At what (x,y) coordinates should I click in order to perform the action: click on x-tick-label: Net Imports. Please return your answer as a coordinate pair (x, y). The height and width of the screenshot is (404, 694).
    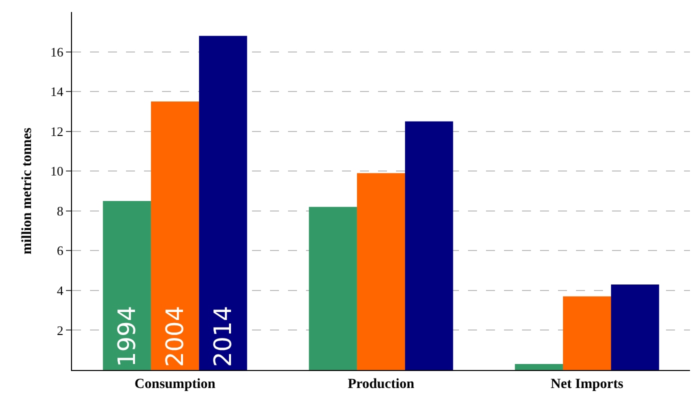
    Looking at the image, I should click on (587, 384).